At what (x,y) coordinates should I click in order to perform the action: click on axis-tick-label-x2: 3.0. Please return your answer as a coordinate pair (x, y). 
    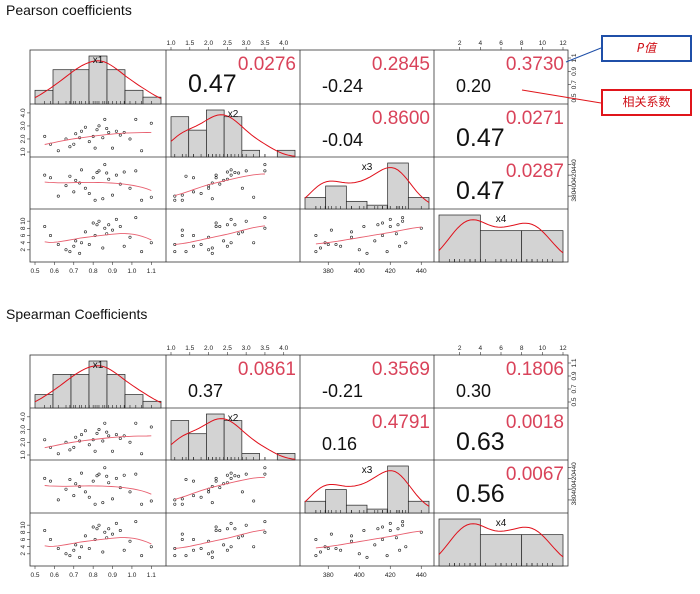
    Looking at the image, I should click on (246, 43).